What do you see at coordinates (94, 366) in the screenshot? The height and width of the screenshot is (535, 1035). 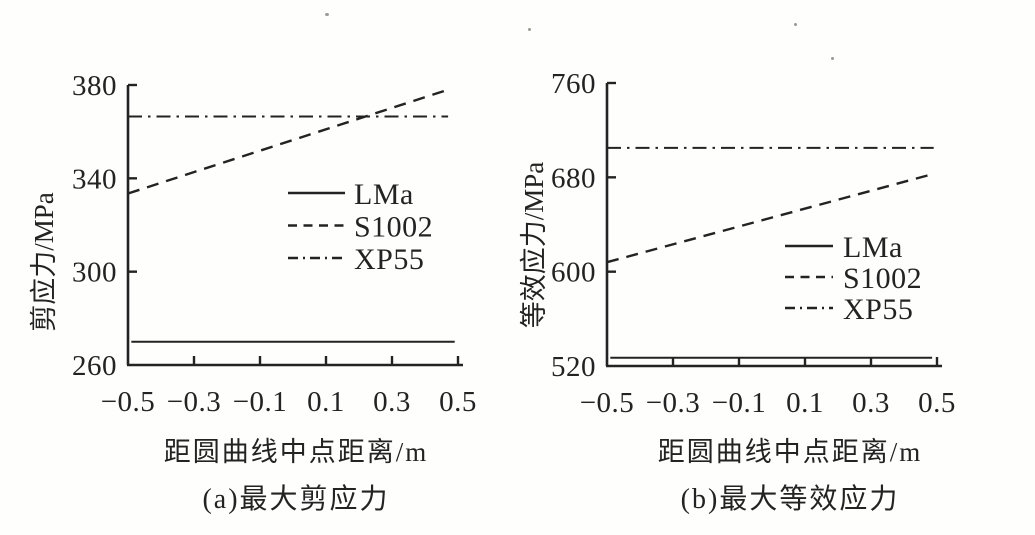 I see `y-tick-label: 260` at bounding box center [94, 366].